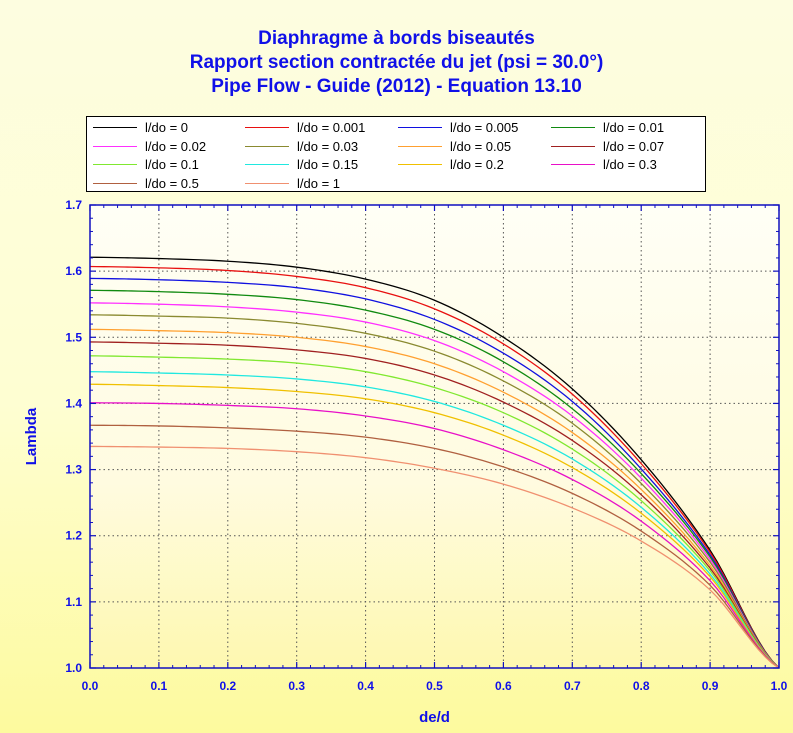  Describe the element at coordinates (31, 436) in the screenshot. I see `y-axis-title: Lambda` at that location.